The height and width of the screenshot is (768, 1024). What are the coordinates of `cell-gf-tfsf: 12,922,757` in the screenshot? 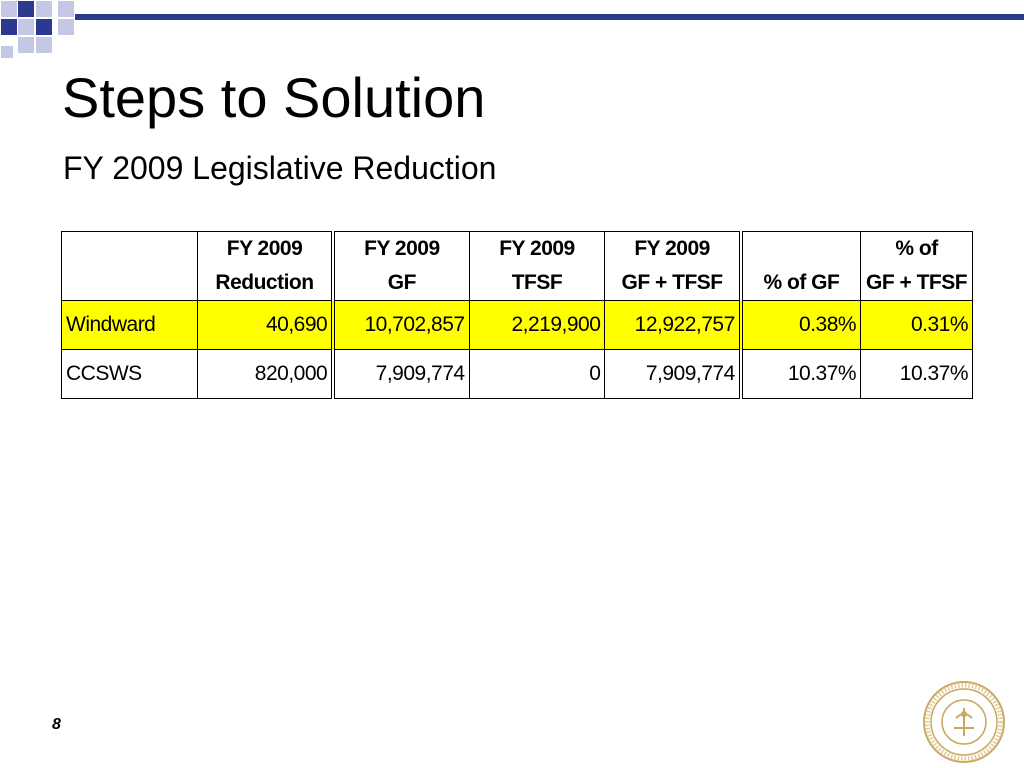 It's located at (673, 325).